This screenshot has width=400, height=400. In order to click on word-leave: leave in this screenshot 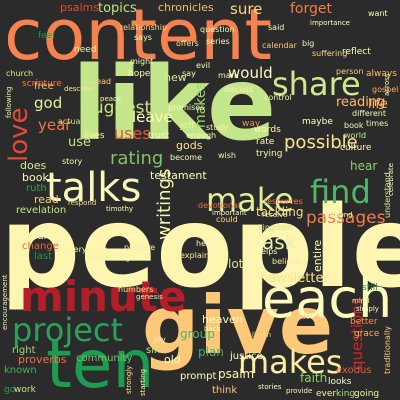, I will do `click(152, 117)`.